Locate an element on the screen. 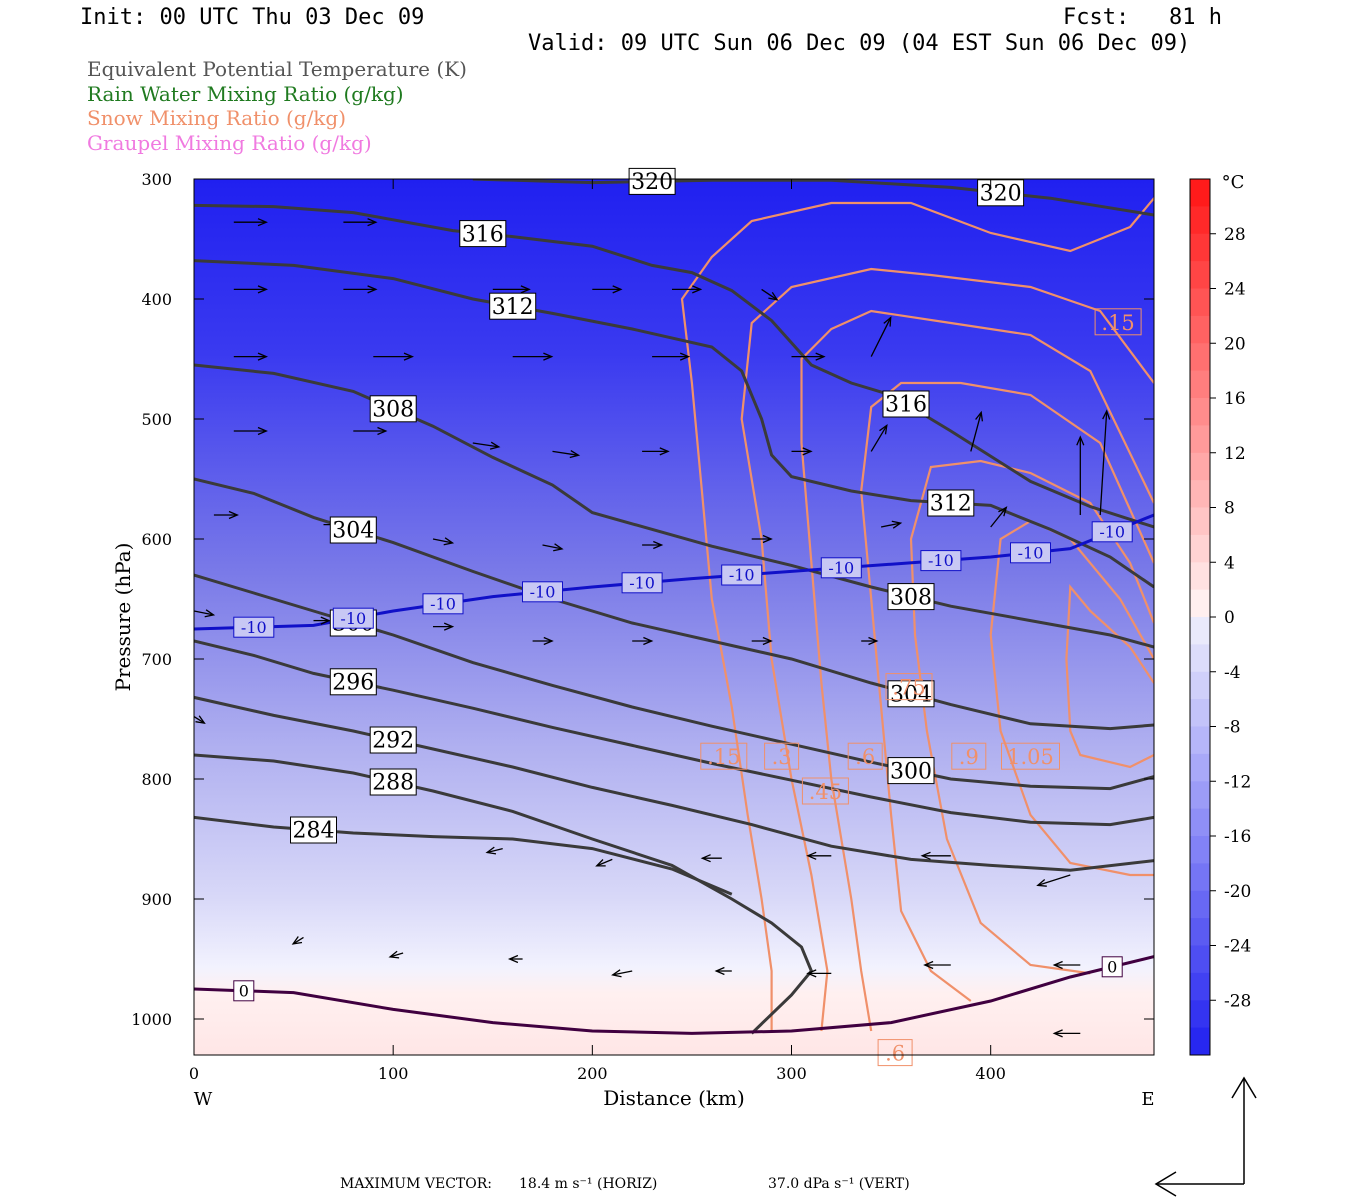 This screenshot has width=1350, height=1200. theta-e-label-text: 304 is located at coordinates (353, 531).